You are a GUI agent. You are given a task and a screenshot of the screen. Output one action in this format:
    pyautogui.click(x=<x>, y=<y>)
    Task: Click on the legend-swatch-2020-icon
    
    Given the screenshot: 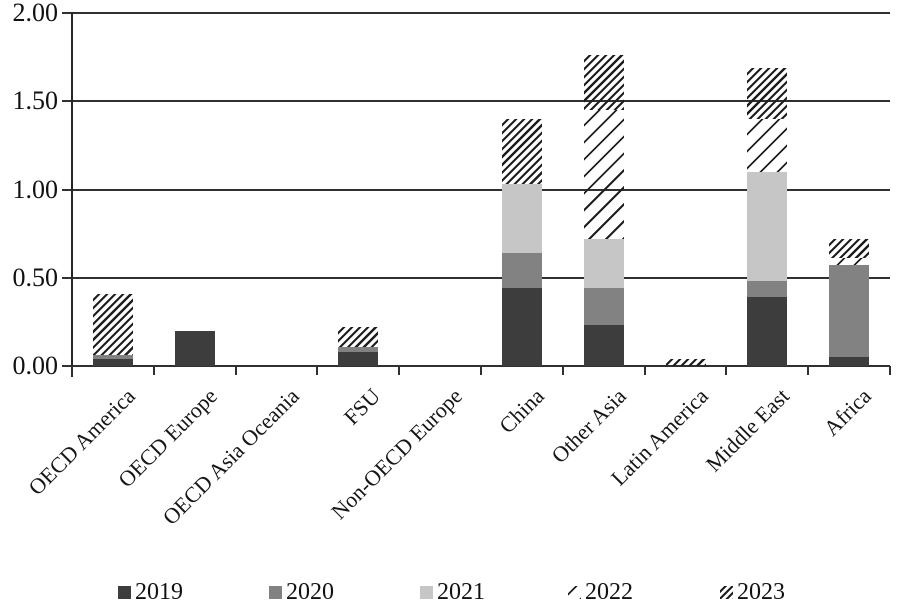 What is the action you would take?
    pyautogui.click(x=275, y=592)
    